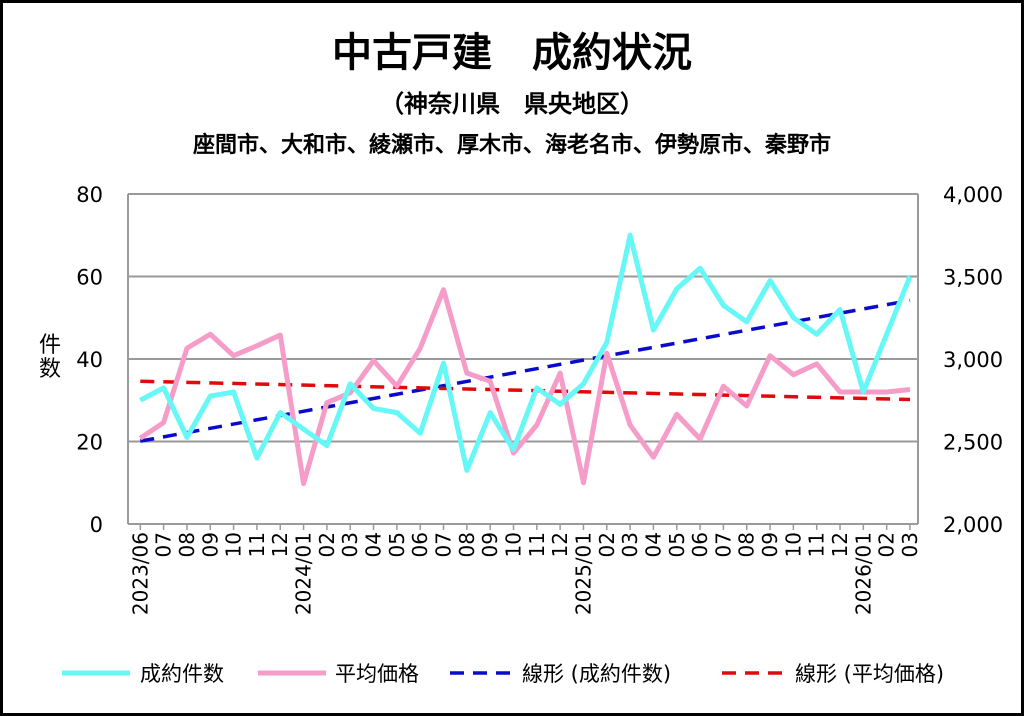 This screenshot has height=716, width=1024. What do you see at coordinates (973, 525) in the screenshot?
I see `y2-tick-label: 2,000` at bounding box center [973, 525].